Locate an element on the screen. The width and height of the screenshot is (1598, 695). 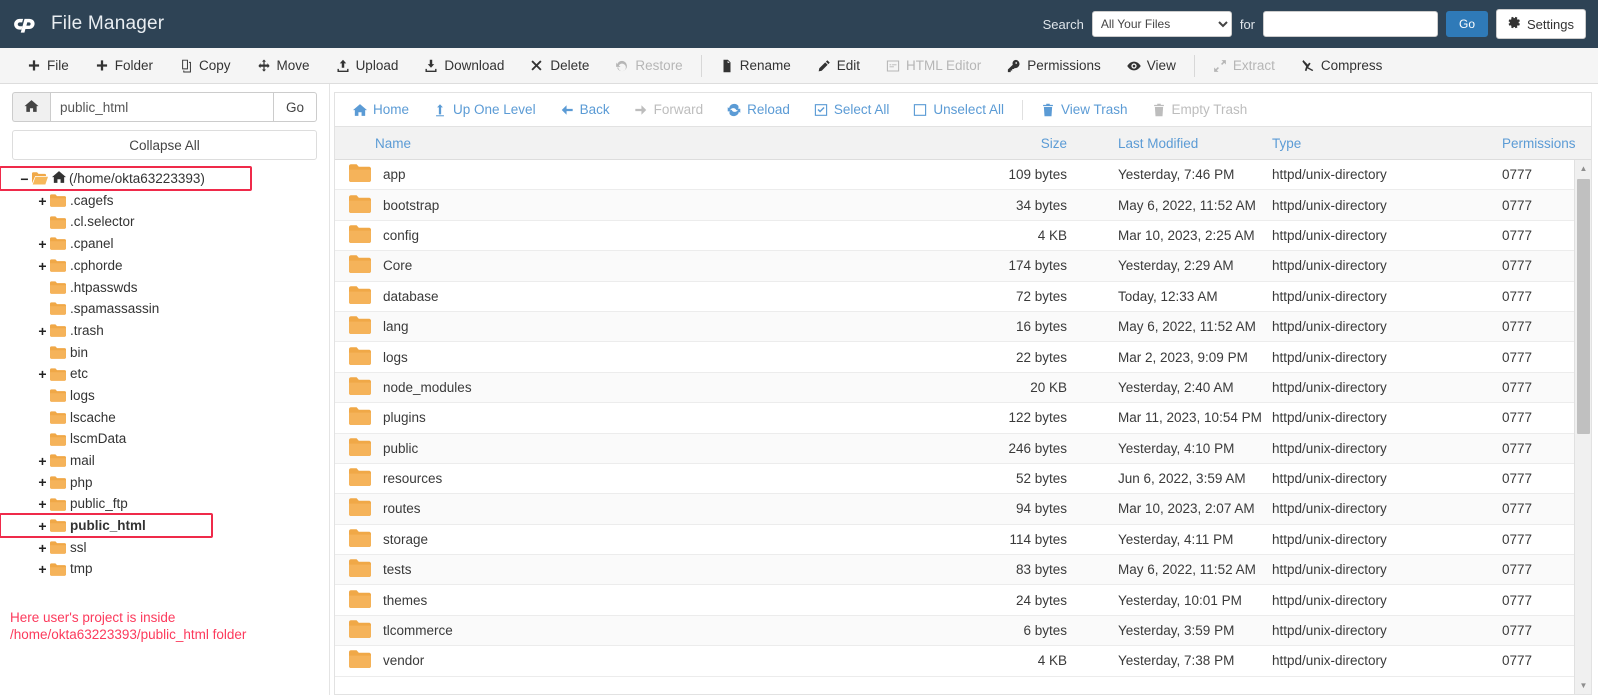
file-name-cell: public is located at coordinates (650, 448).